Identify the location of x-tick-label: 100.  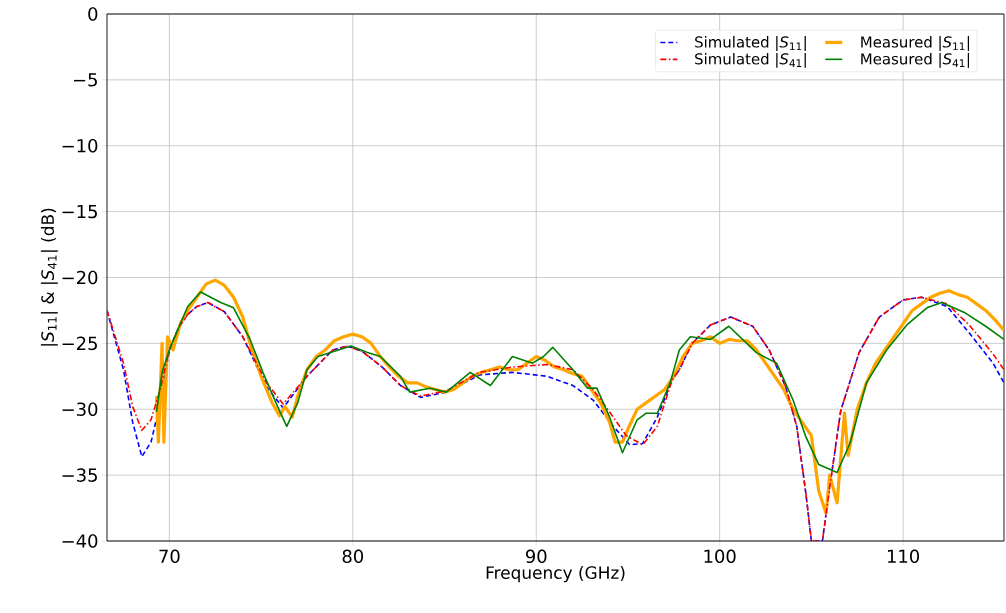
(720, 556).